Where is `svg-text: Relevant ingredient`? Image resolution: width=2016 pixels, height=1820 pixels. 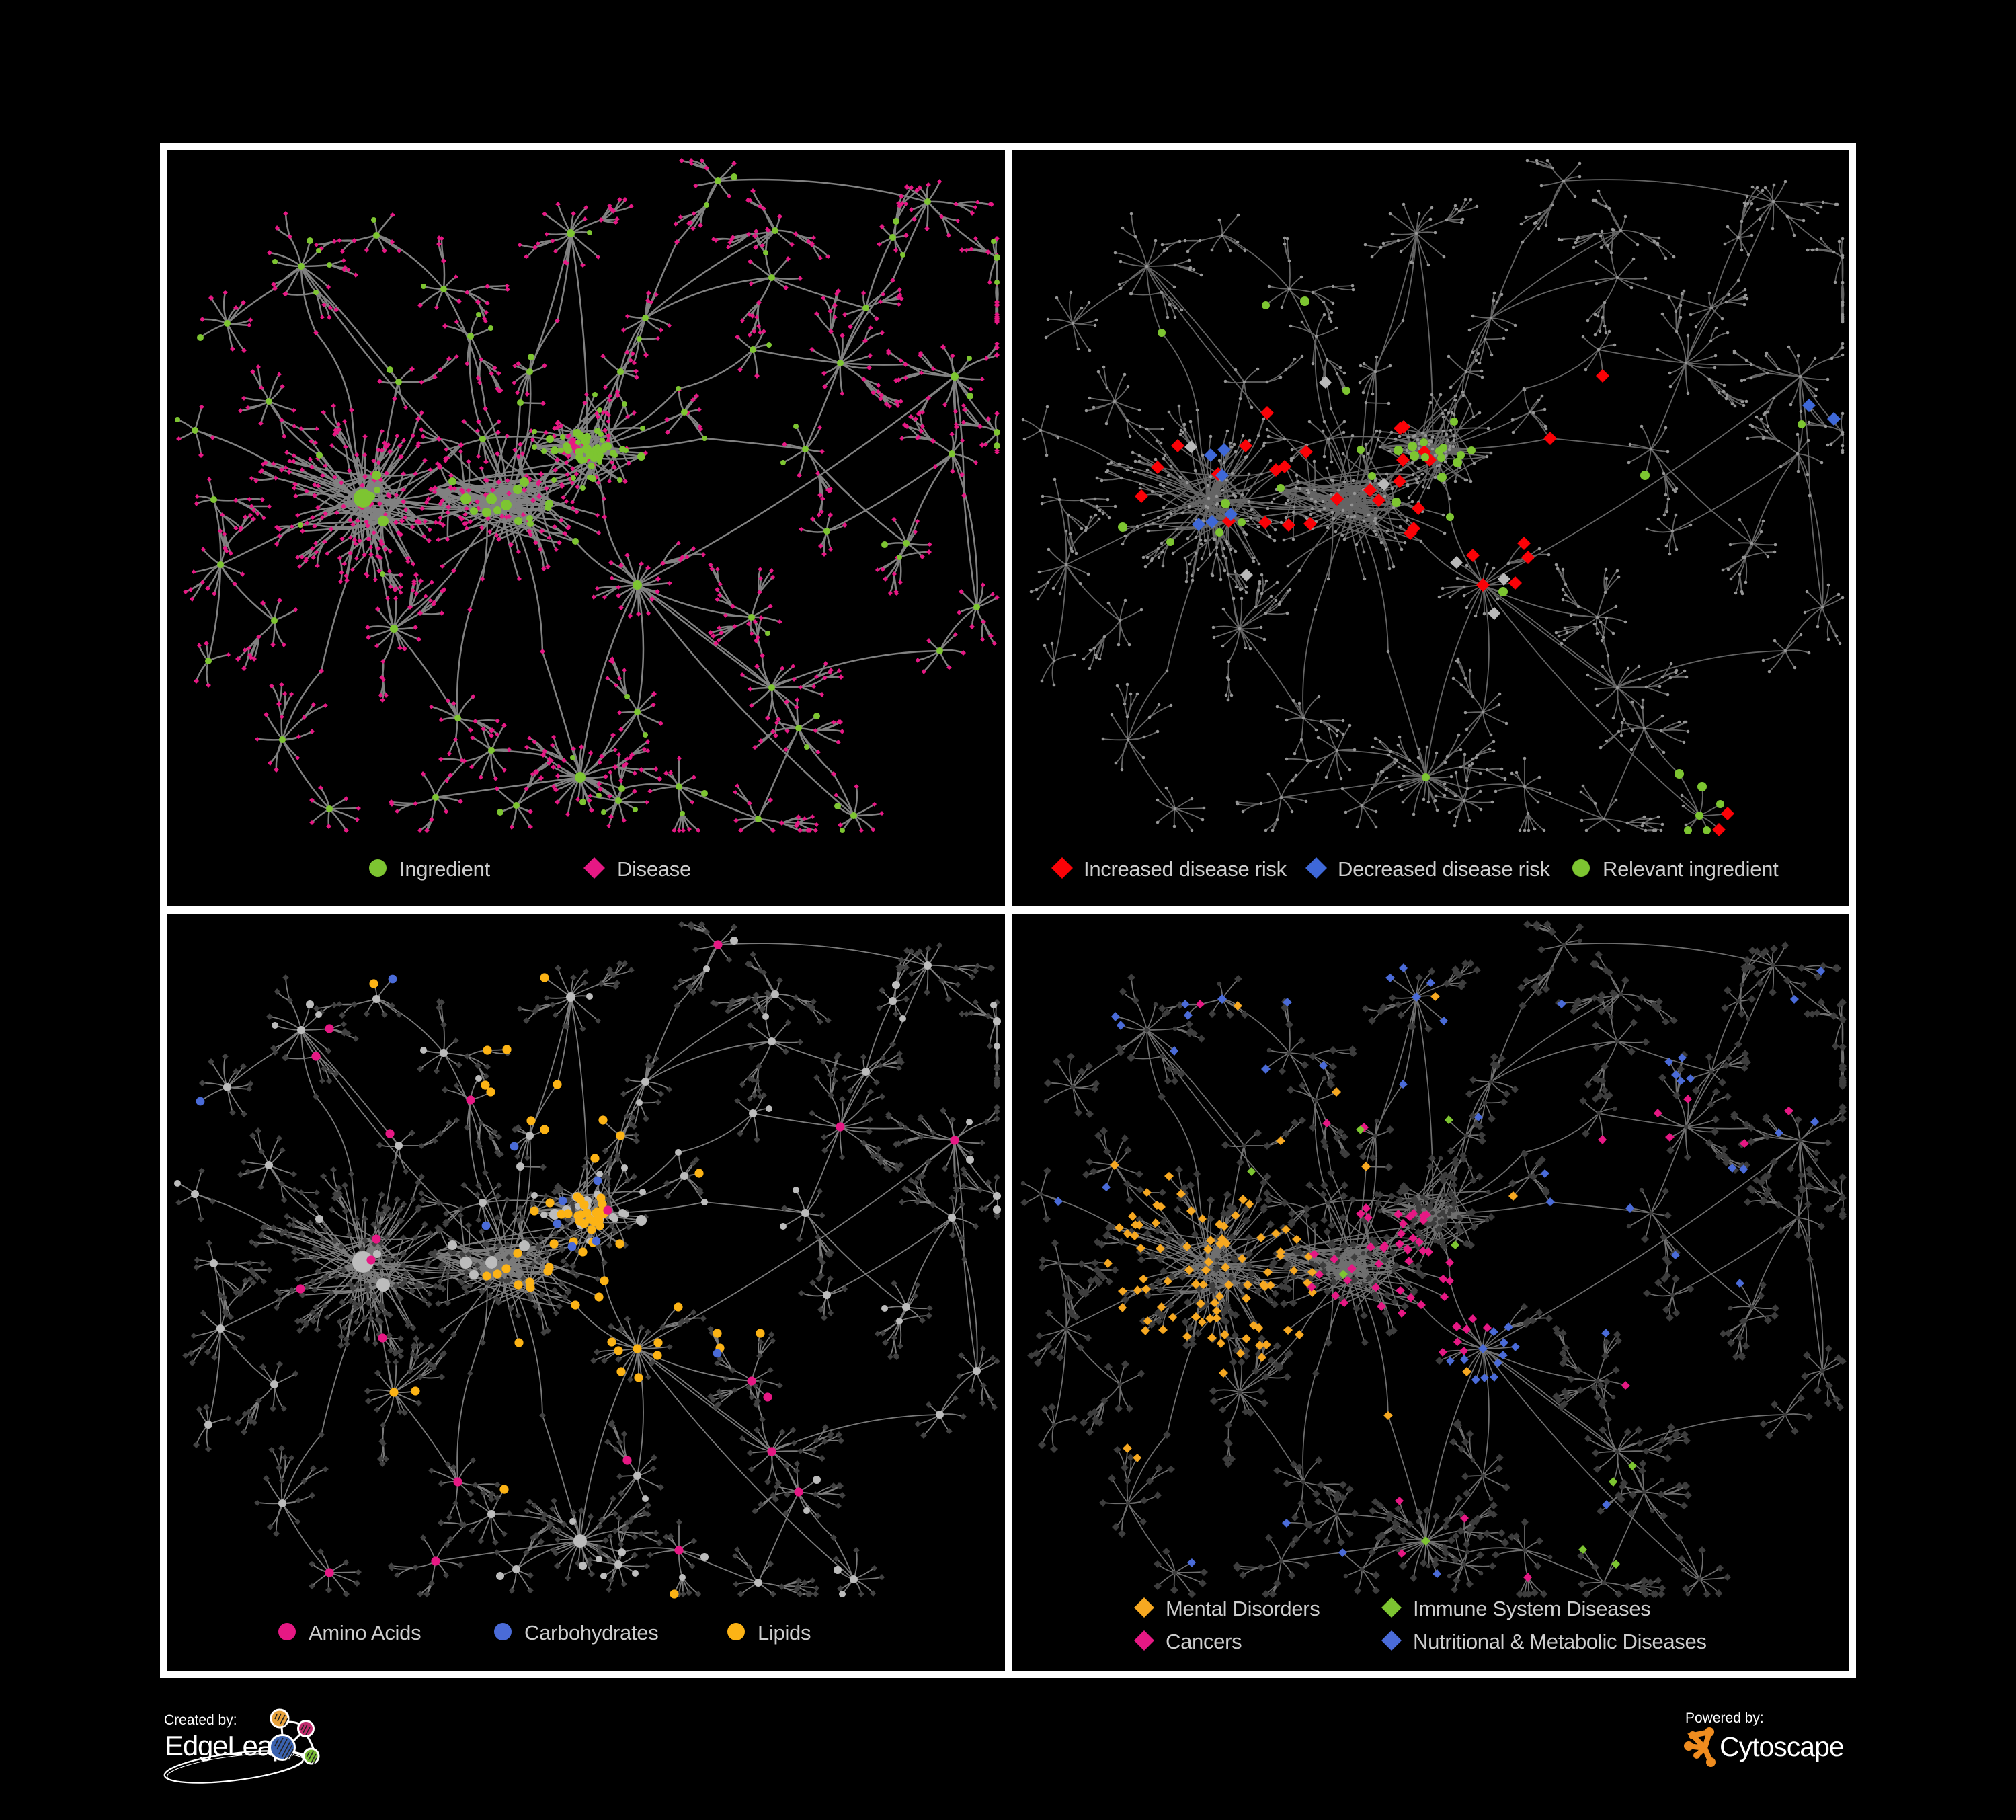
svg-text: Relevant ingredient is located at coordinates (1691, 869).